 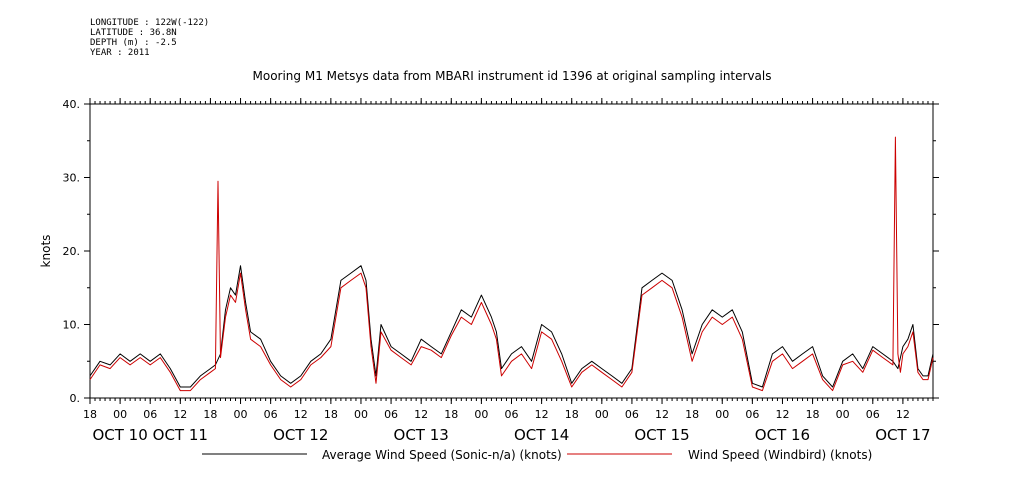 I want to click on year-text: YEAR : 2011, so click(x=120, y=53).